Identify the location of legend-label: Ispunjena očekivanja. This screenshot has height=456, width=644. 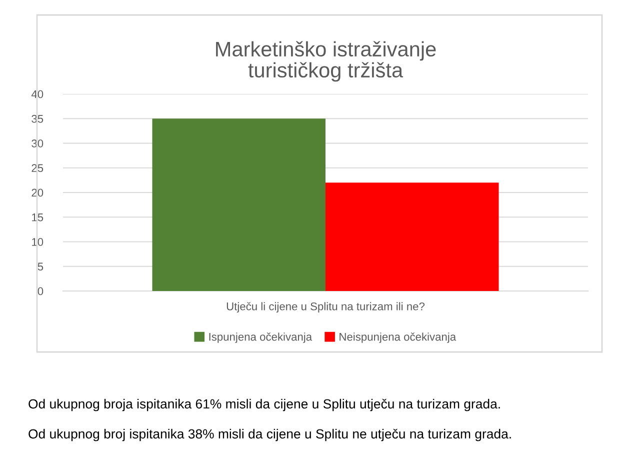
(260, 337).